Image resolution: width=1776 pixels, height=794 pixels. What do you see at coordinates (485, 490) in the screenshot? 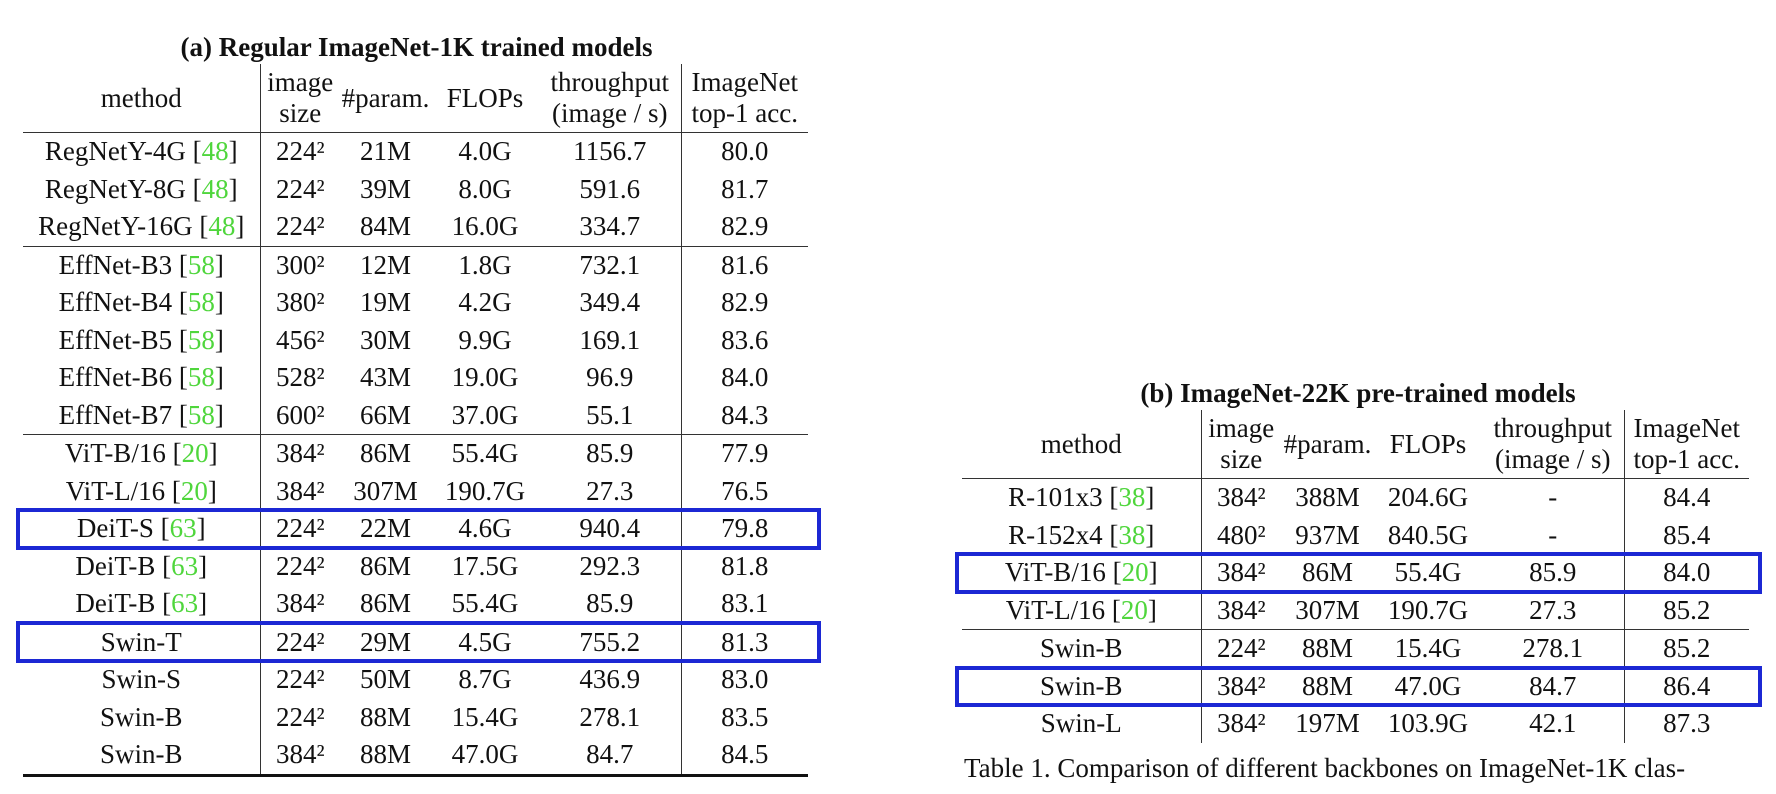
I see `cell: 190.7G` at bounding box center [485, 490].